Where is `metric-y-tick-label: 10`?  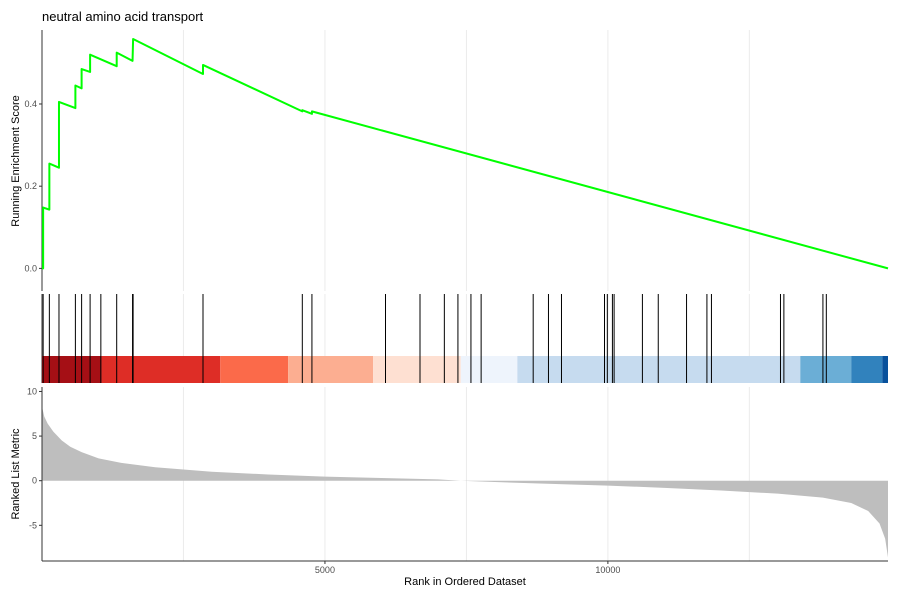
metric-y-tick-label: 10 is located at coordinates (32, 391).